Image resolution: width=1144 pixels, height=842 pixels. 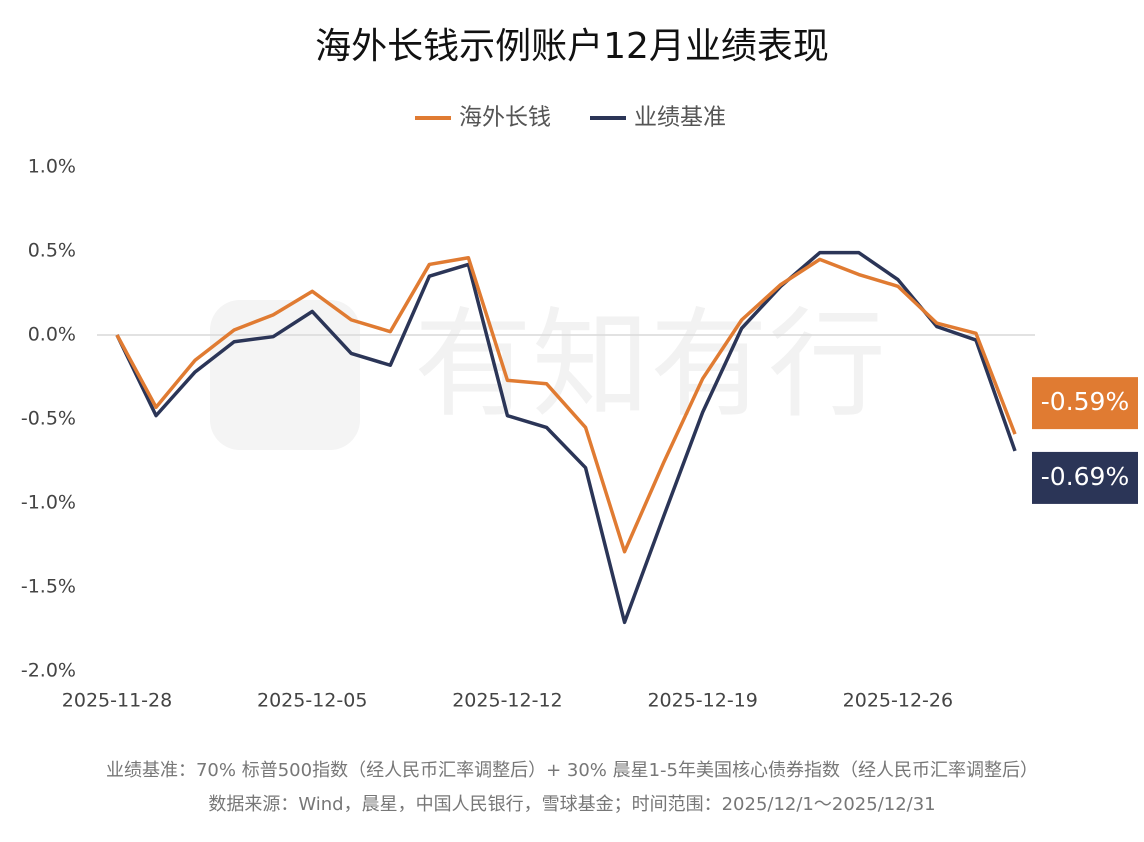 What do you see at coordinates (680, 118) in the screenshot?
I see `legend-label: 业绩基准` at bounding box center [680, 118].